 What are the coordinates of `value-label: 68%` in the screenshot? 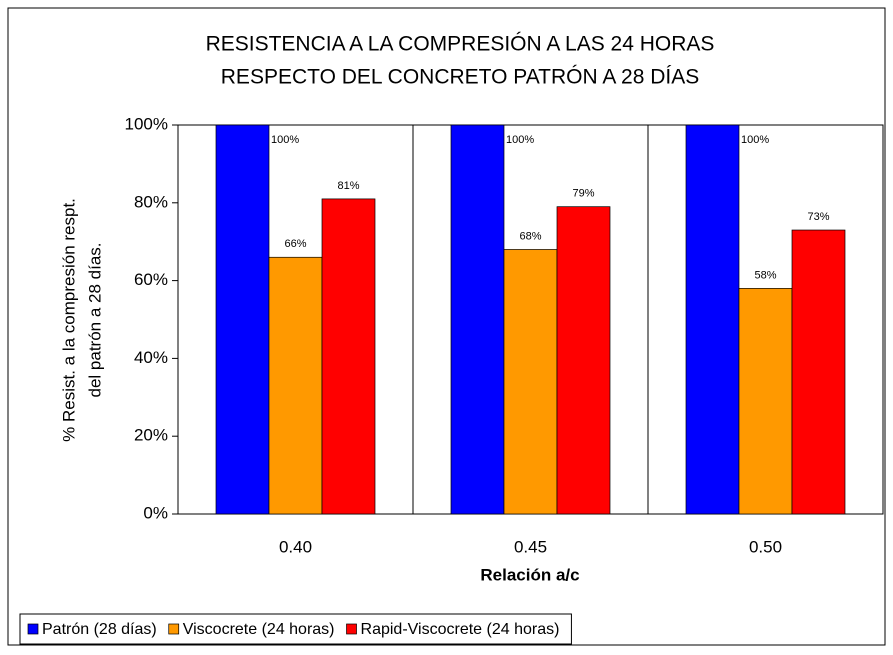 It's located at (530, 236).